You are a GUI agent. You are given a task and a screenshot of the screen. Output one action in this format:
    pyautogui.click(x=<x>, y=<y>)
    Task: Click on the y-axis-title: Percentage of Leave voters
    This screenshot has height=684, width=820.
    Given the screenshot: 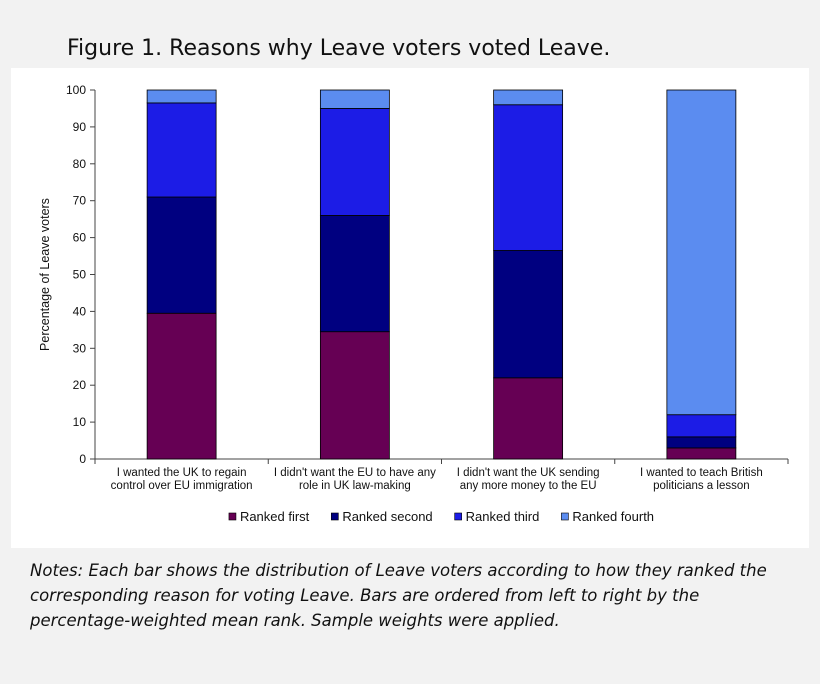 What is the action you would take?
    pyautogui.click(x=45, y=274)
    